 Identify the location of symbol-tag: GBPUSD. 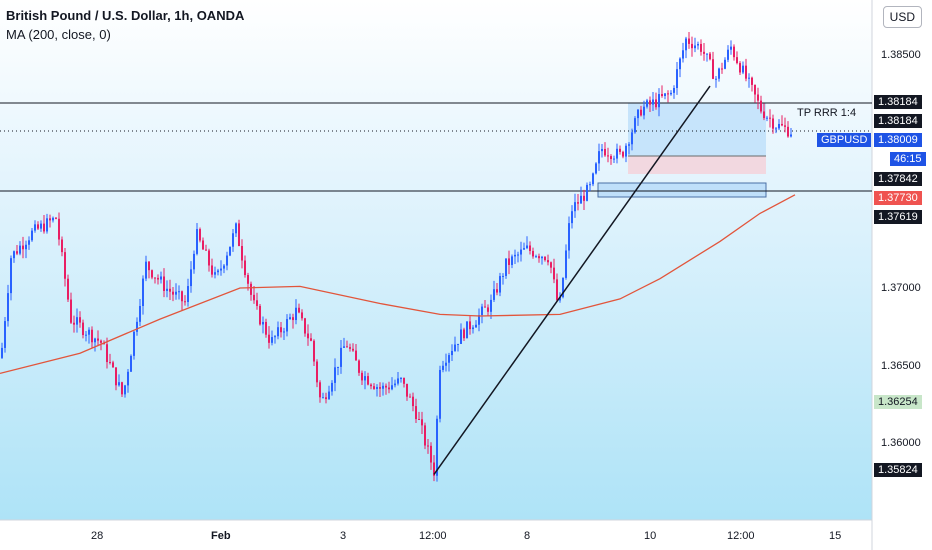
(844, 140).